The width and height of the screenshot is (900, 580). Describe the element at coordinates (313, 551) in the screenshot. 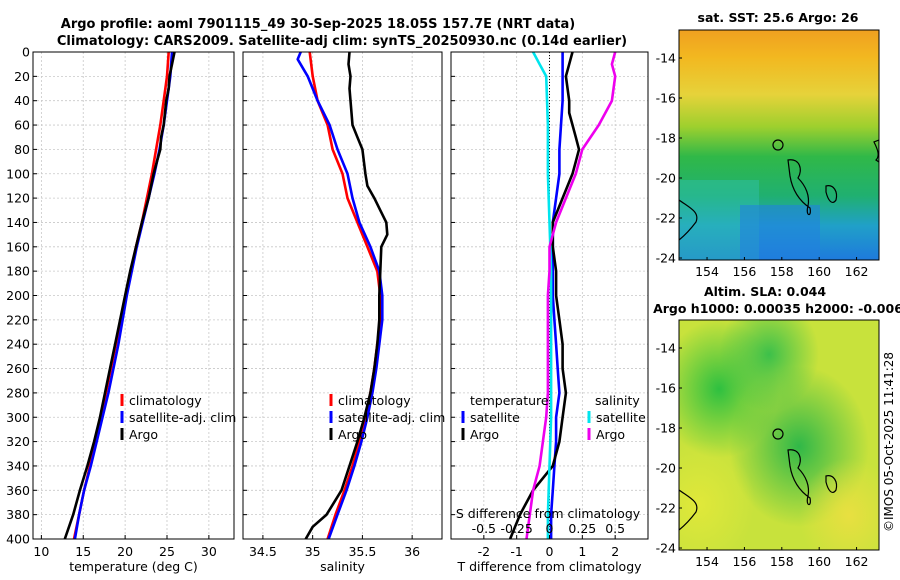

I see `x-tick-label: 35` at that location.